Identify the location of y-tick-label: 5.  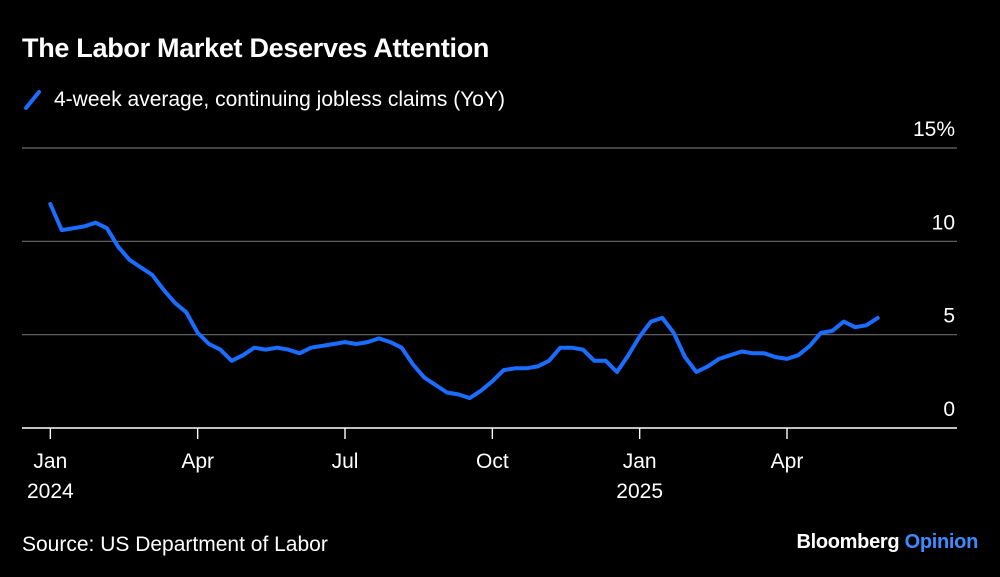
(949, 316).